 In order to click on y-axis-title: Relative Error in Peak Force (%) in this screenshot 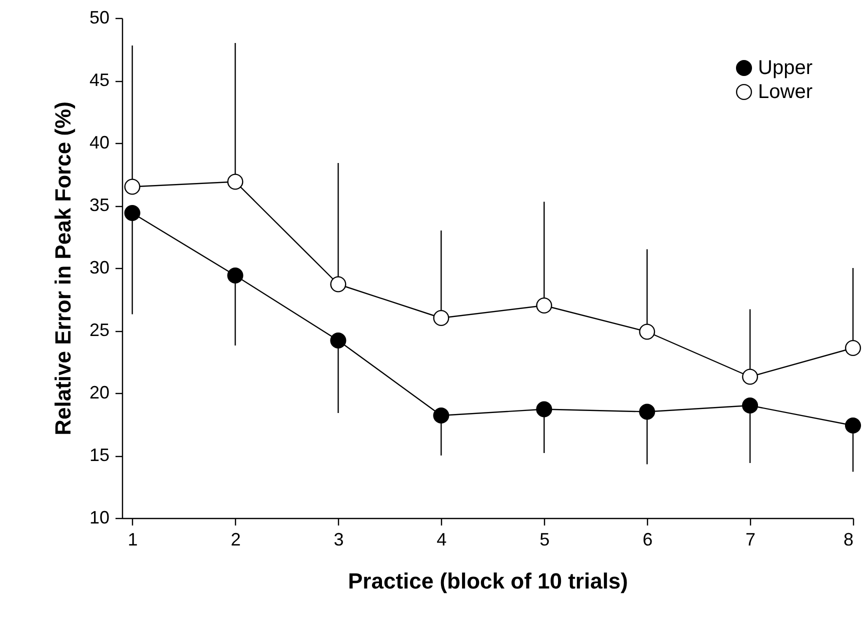, I will do `click(63, 269)`.